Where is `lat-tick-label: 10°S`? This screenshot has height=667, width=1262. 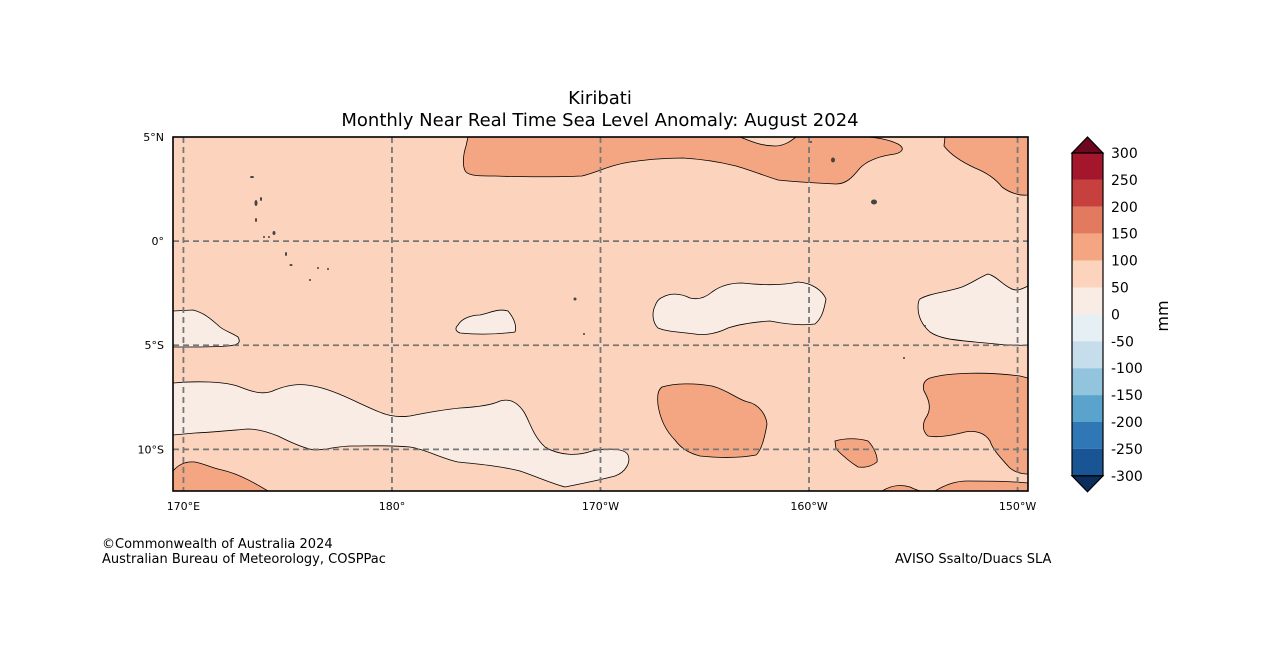 lat-tick-label: 10°S is located at coordinates (151, 449).